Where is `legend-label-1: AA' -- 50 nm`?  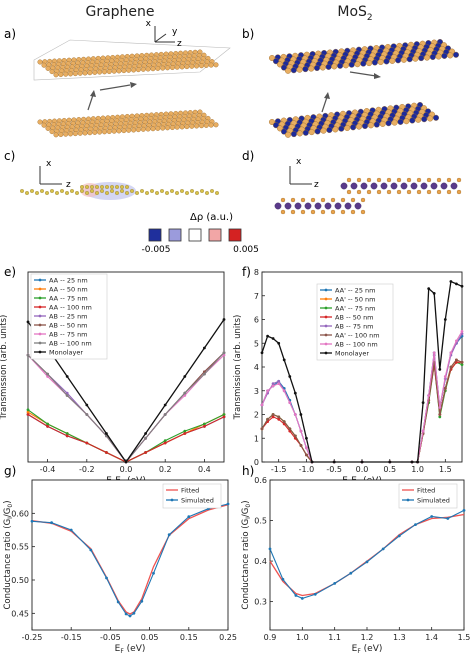
legend-label-1: AA' -- 50 nm is located at coordinates (355, 300).